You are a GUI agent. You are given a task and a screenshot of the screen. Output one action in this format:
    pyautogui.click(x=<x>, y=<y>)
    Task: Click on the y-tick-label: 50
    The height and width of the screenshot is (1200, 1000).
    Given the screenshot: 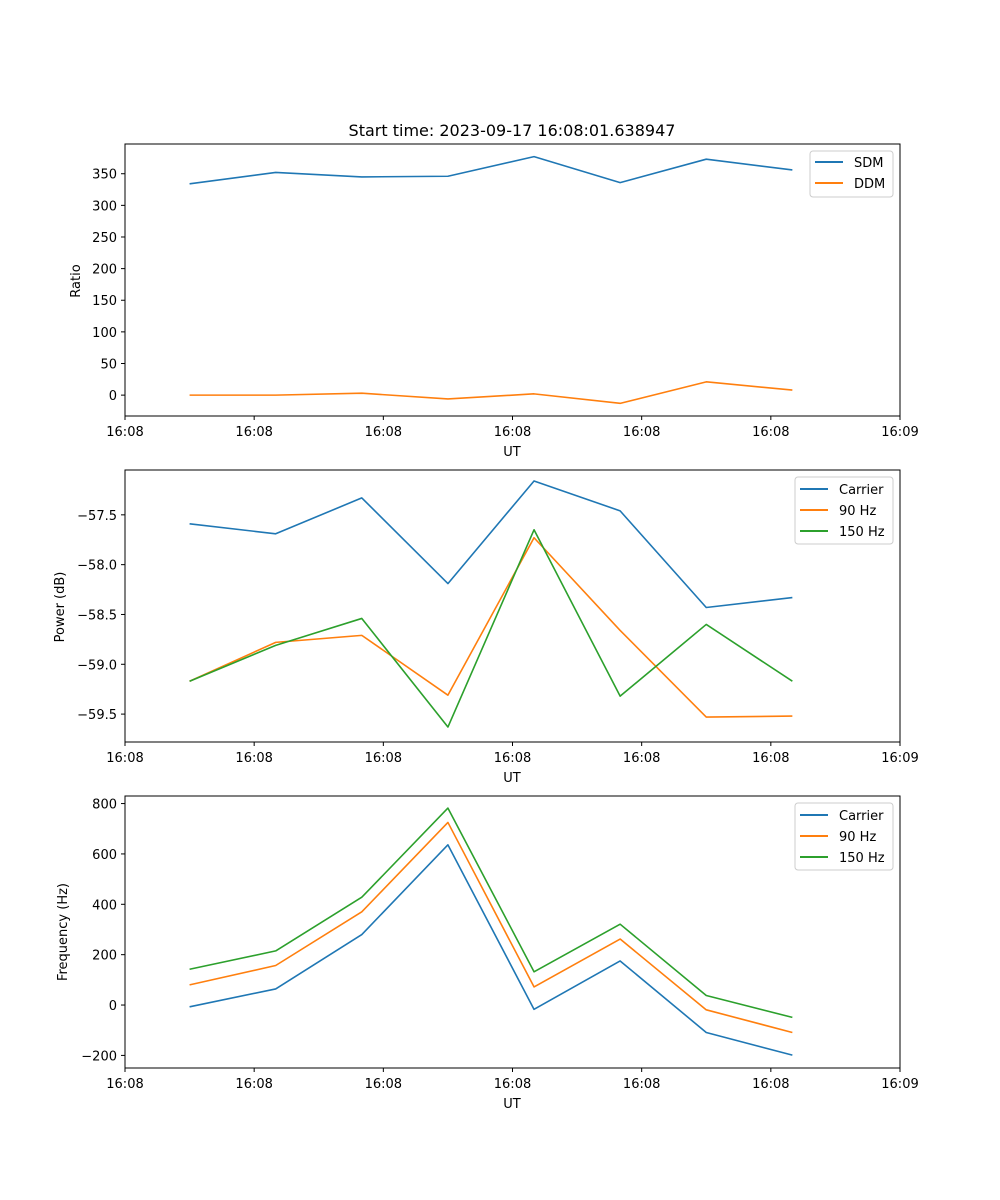 What is the action you would take?
    pyautogui.click(x=108, y=364)
    